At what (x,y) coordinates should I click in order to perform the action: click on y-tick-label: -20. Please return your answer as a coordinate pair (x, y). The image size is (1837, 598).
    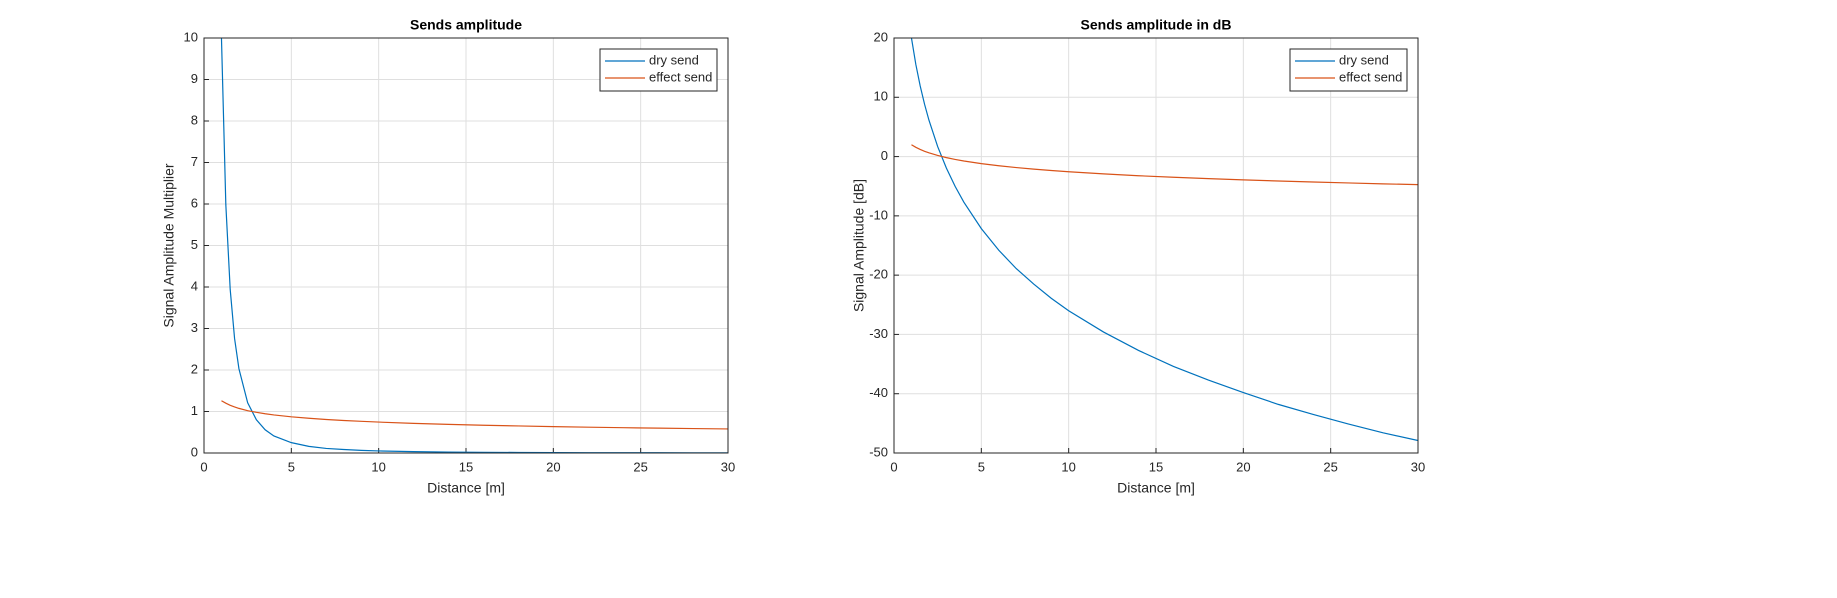
    Looking at the image, I should click on (878, 274).